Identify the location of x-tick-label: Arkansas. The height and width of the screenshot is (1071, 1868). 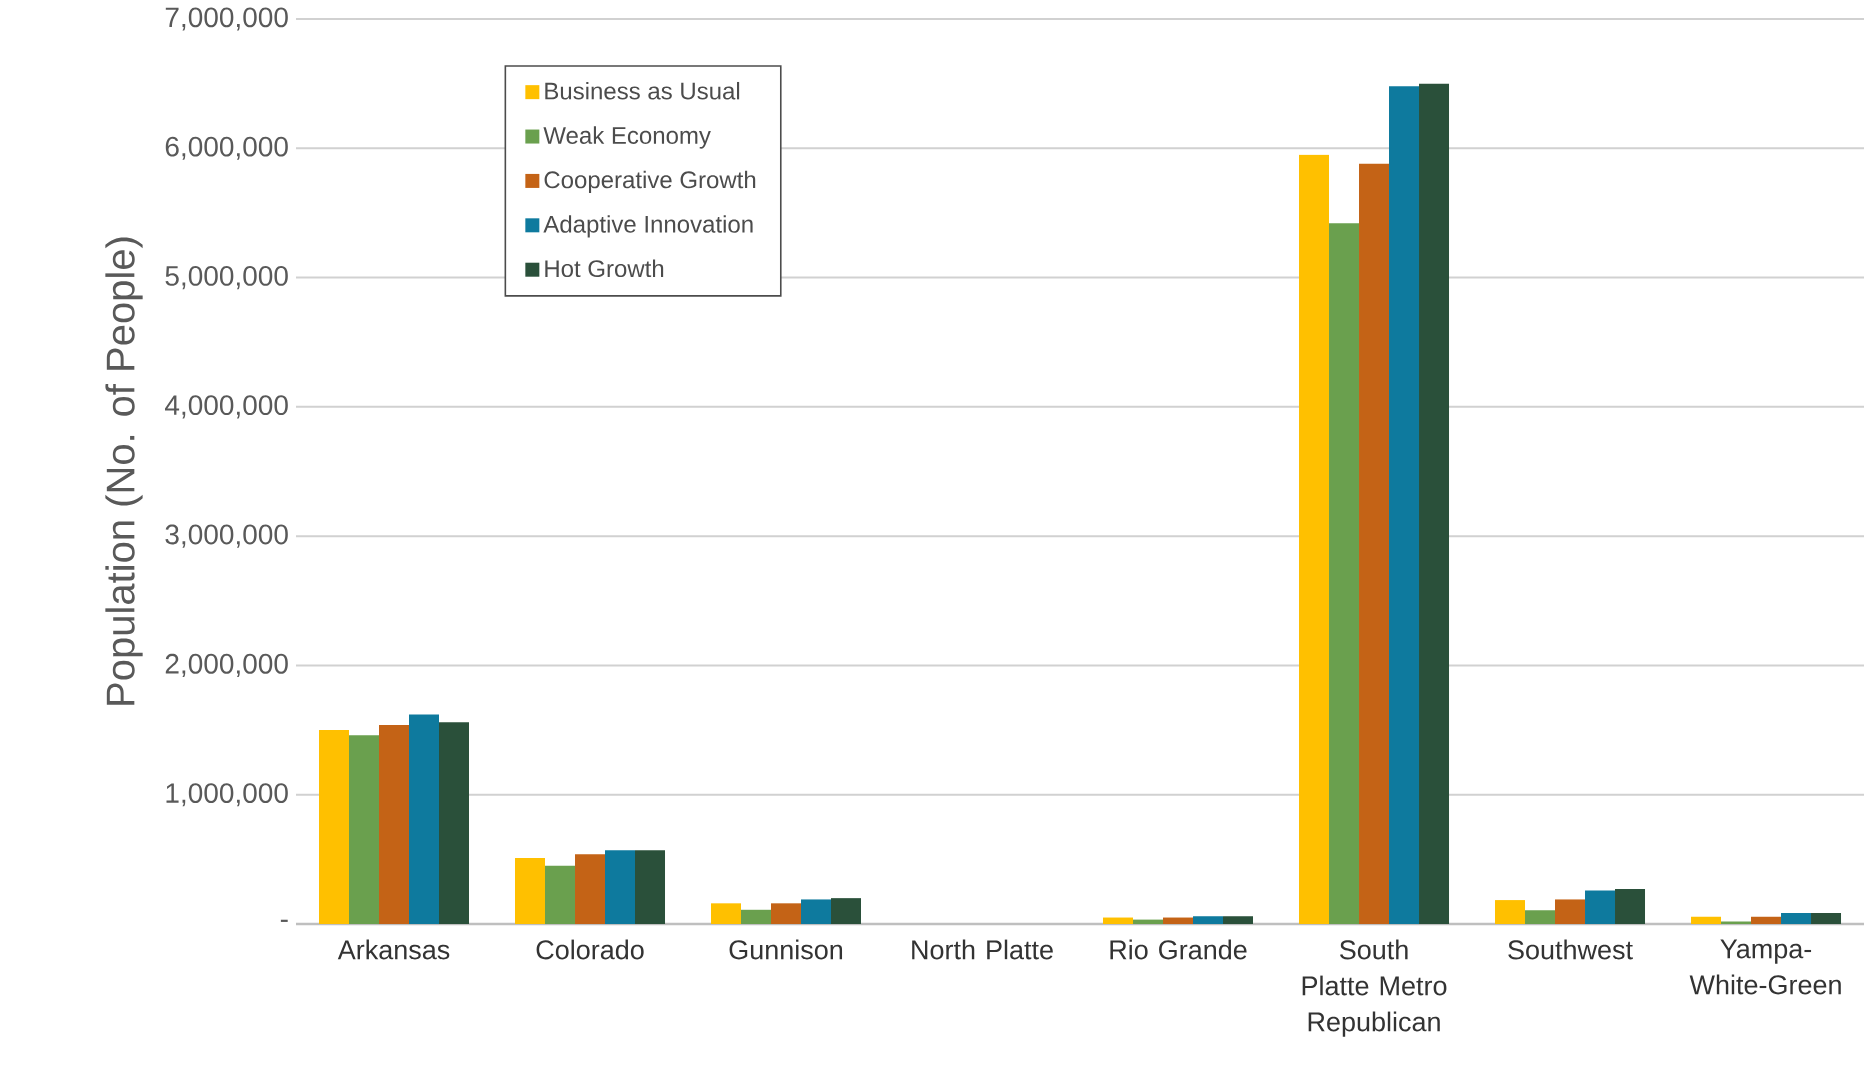
(393, 949).